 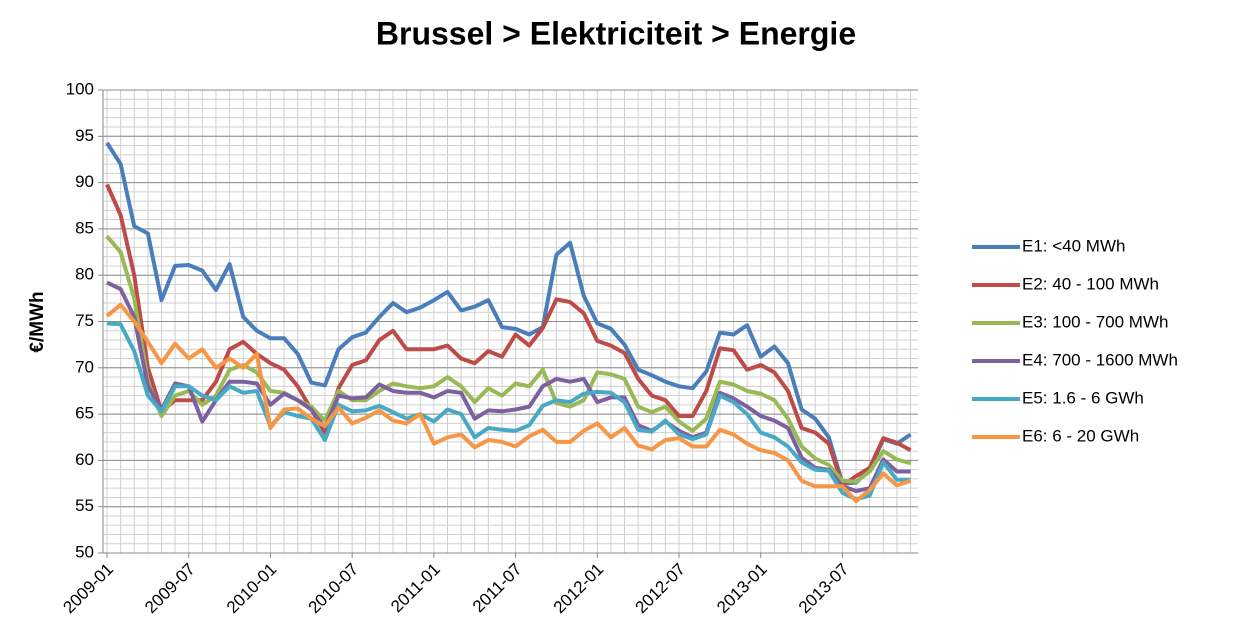 I want to click on y-tick-label: 95, so click(x=84, y=135).